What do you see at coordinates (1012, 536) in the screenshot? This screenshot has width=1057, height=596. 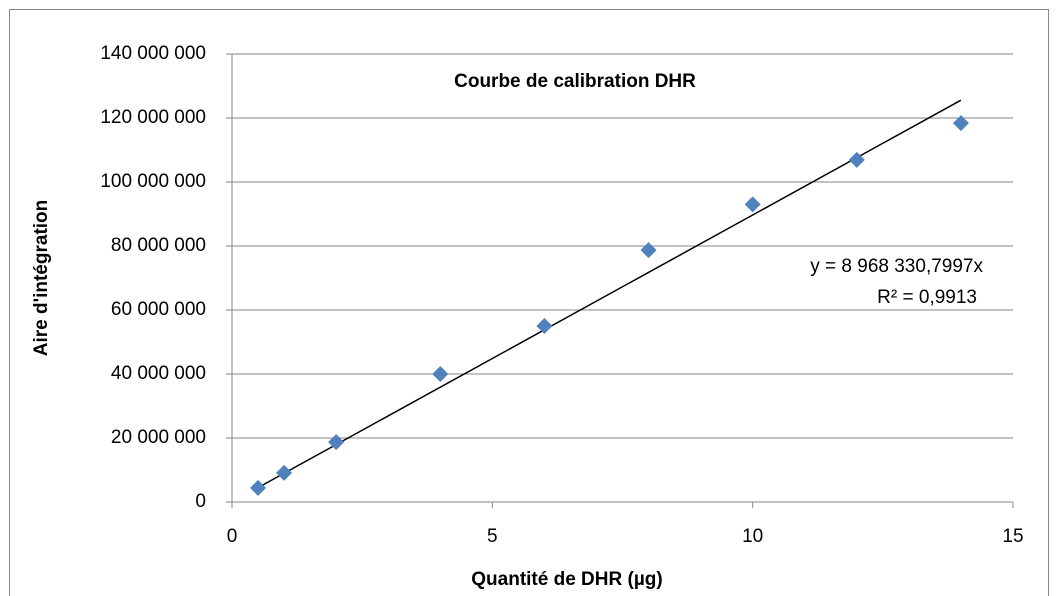 I see `x-tick-label: 15` at bounding box center [1012, 536].